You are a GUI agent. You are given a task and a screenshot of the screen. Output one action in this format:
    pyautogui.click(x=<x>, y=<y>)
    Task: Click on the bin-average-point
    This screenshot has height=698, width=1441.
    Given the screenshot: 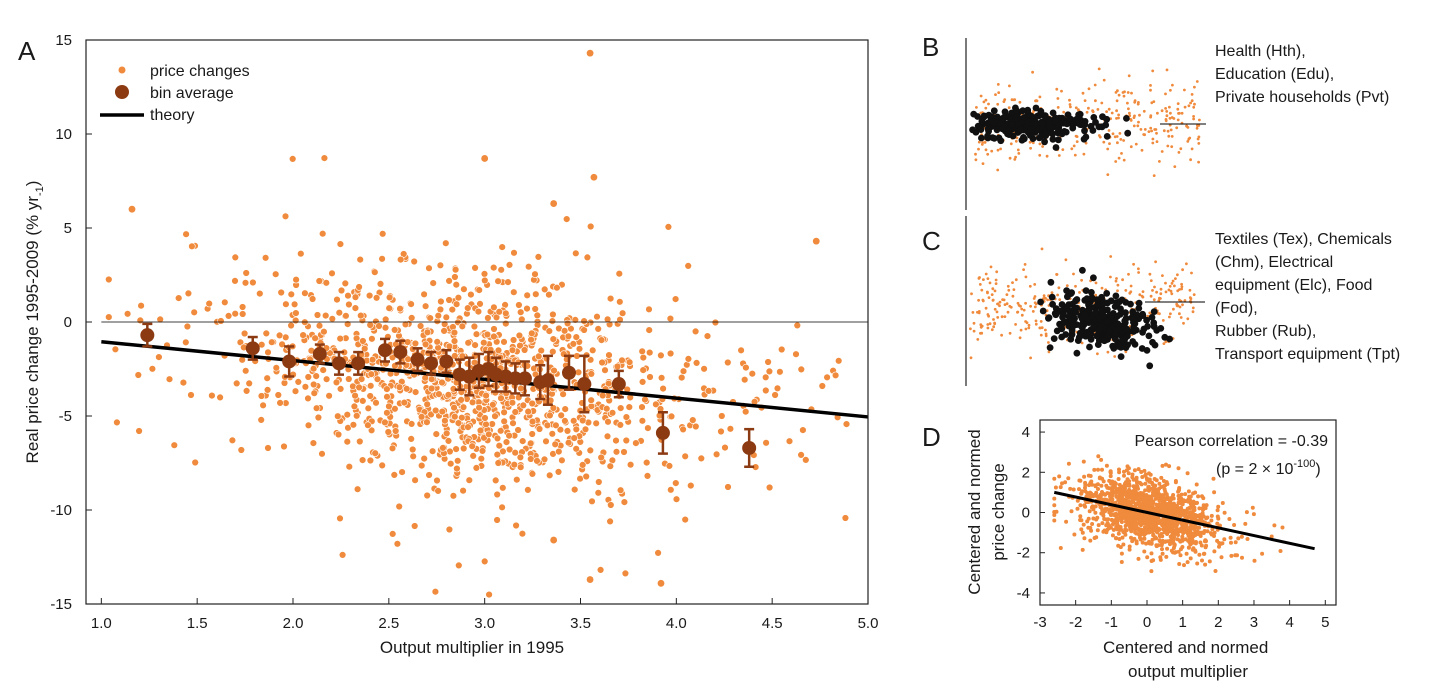 What is the action you would take?
    pyautogui.click(x=289, y=361)
    